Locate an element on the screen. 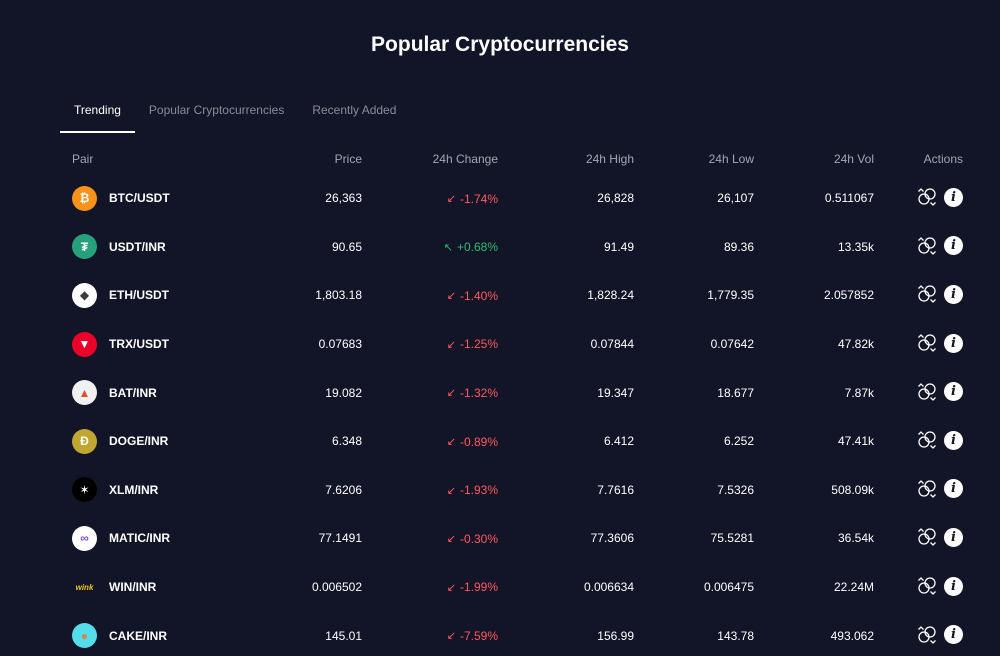  pair-cell: ▼ TRX/USDT is located at coordinates (155, 344).